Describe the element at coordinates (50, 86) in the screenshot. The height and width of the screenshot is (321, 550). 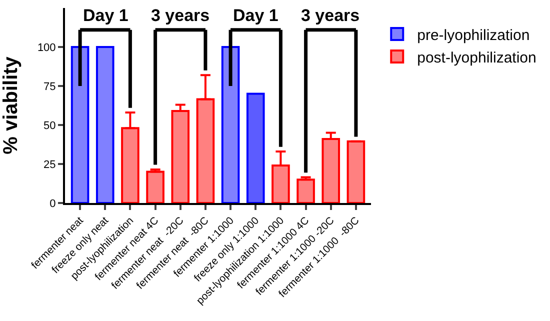
I see `y-tick-label: 75` at that location.